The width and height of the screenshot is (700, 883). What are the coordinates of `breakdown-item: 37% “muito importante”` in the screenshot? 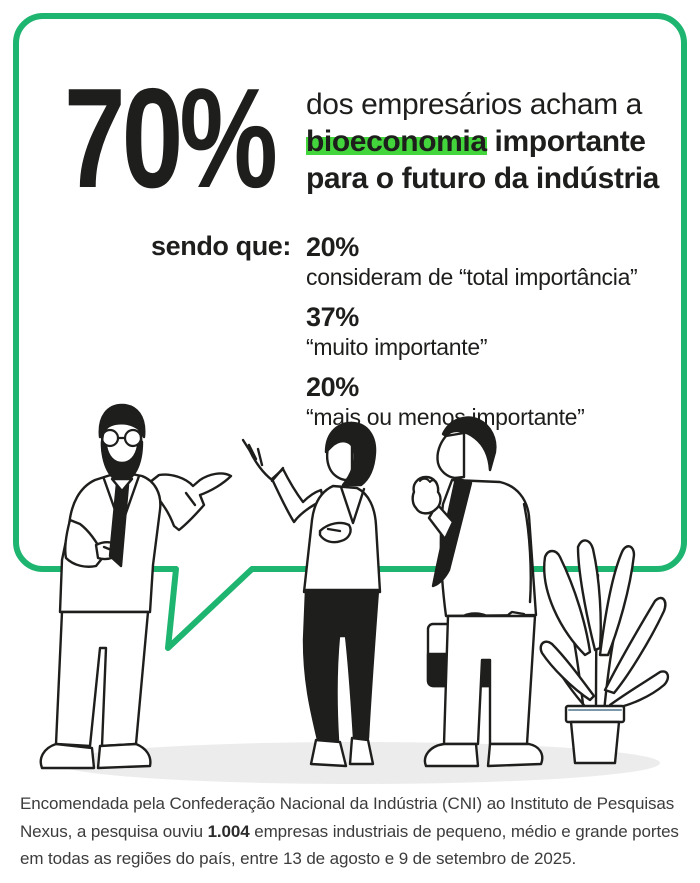 It's located at (471, 331).